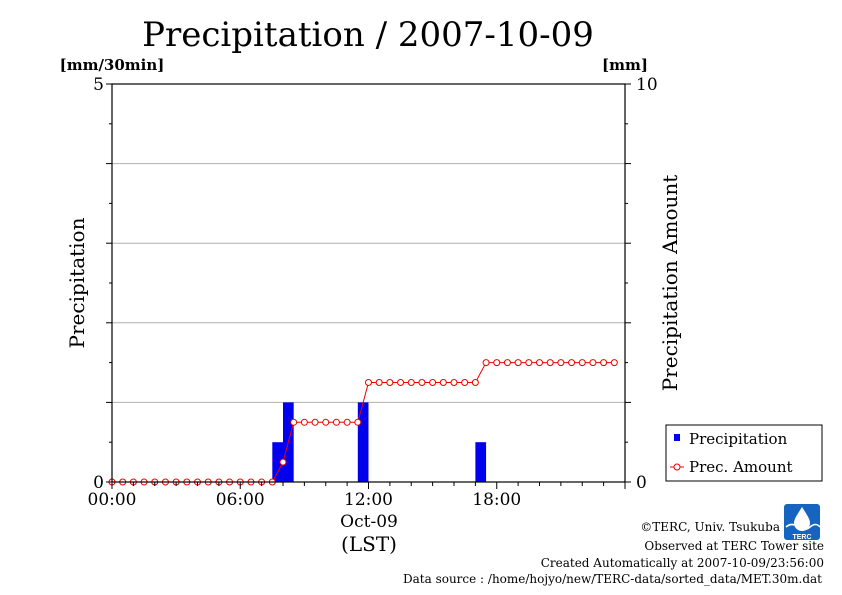 The height and width of the screenshot is (595, 842). What do you see at coordinates (734, 546) in the screenshot?
I see `credit-observed: Observed at TERC Tower site` at bounding box center [734, 546].